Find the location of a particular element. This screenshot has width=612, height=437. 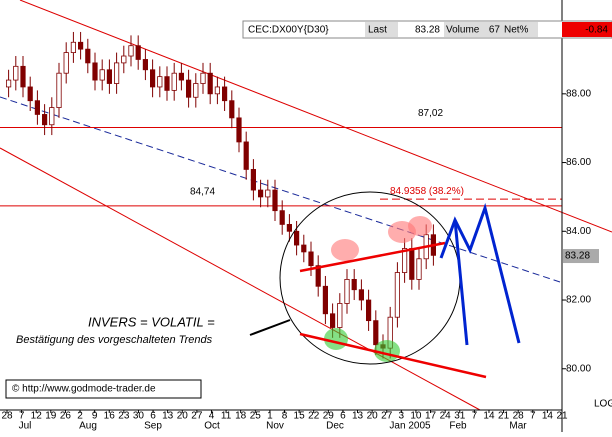

month-label: Jan 2005 is located at coordinates (410, 426).